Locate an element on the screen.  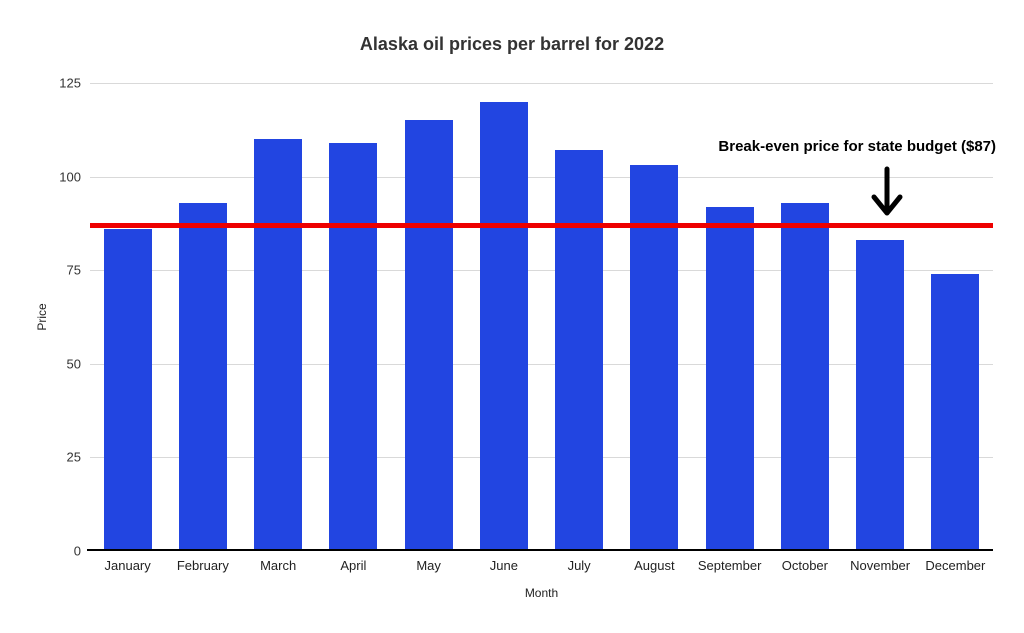
x-tick-label: June is located at coordinates (503, 565).